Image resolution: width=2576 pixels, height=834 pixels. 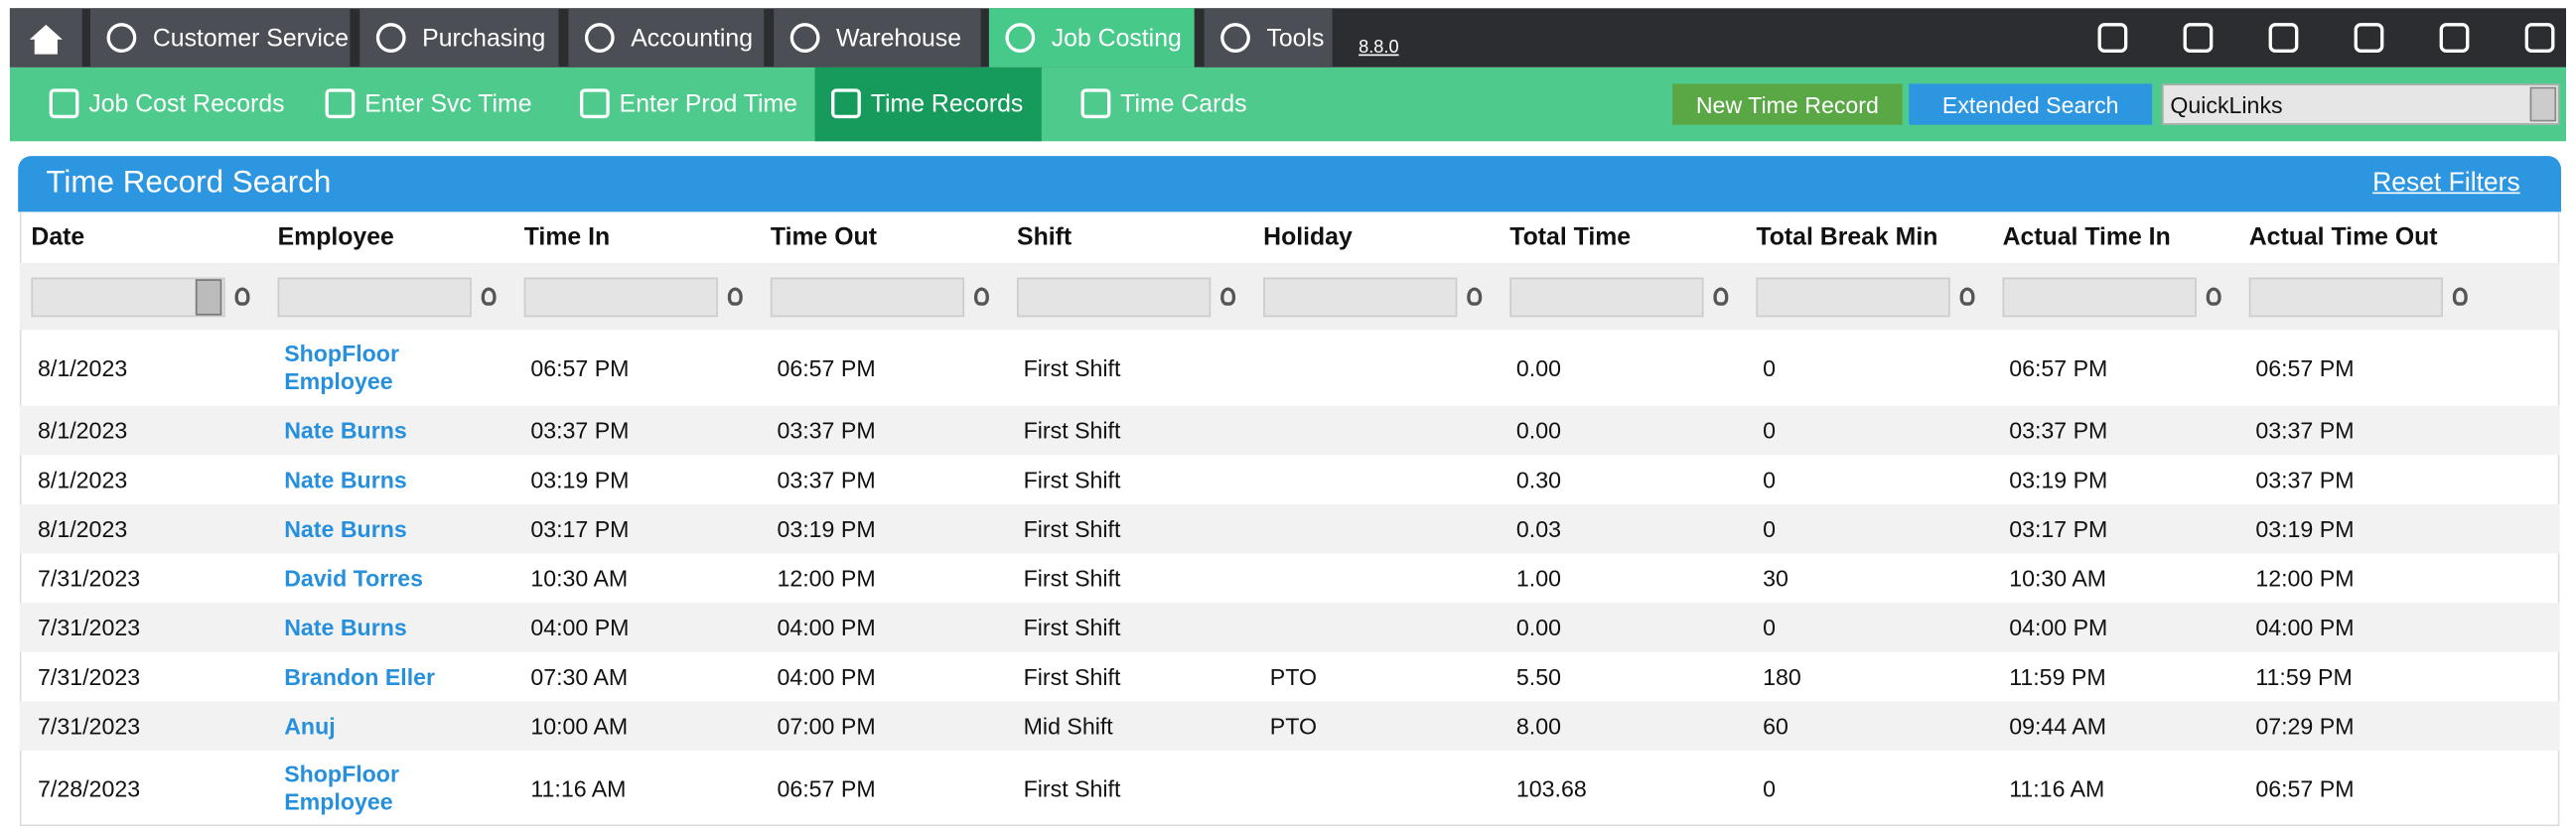 I want to click on nav-tab: Accounting, so click(x=667, y=38).